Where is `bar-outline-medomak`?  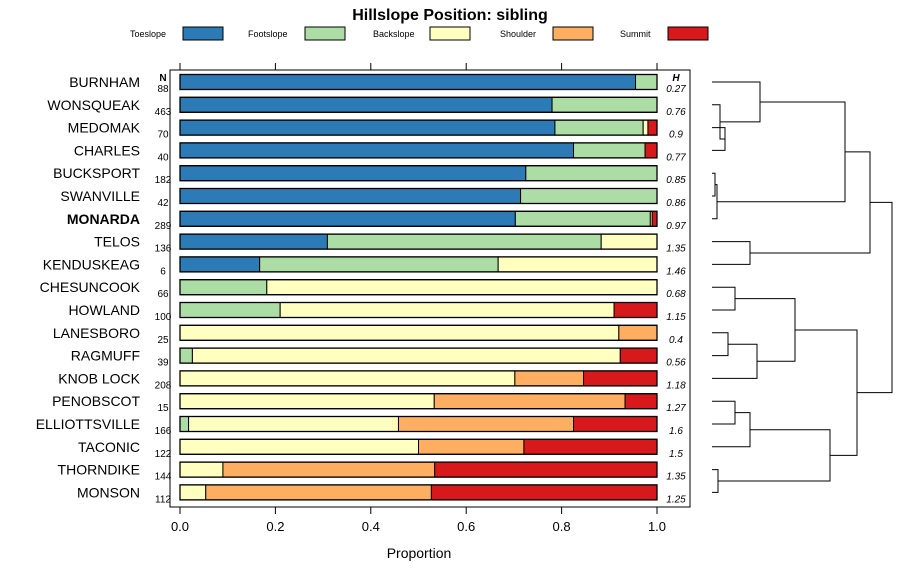
bar-outline-medomak is located at coordinates (418, 127).